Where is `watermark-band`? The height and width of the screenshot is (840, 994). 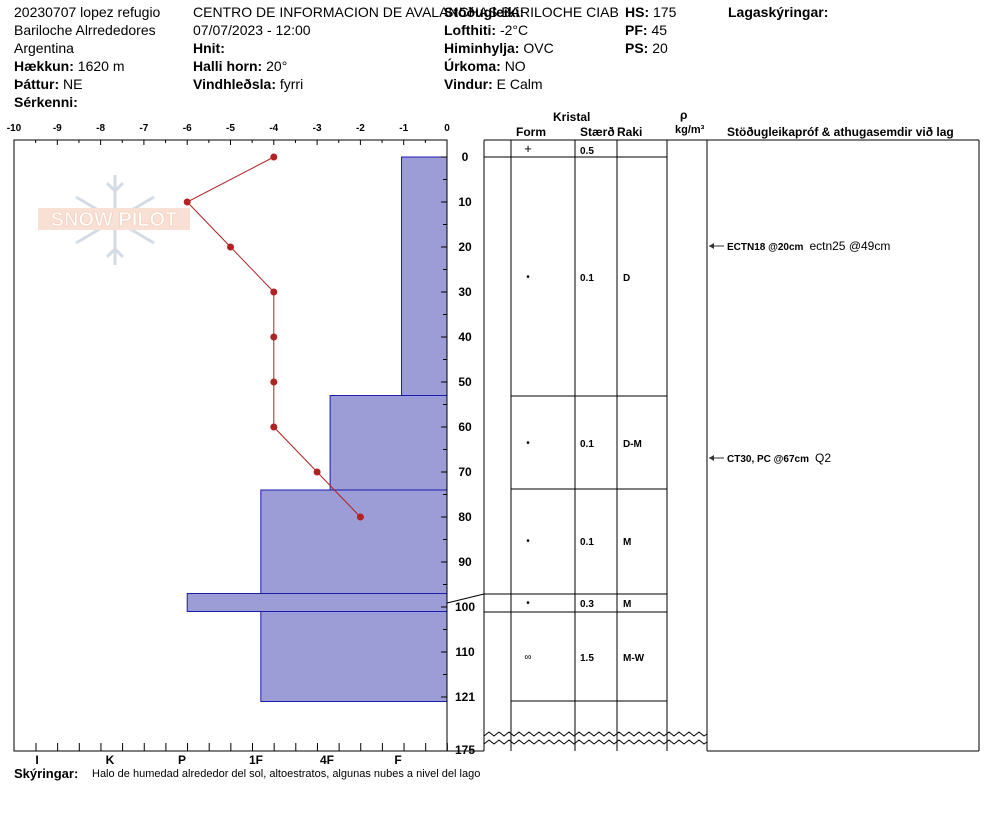 watermark-band is located at coordinates (114, 219).